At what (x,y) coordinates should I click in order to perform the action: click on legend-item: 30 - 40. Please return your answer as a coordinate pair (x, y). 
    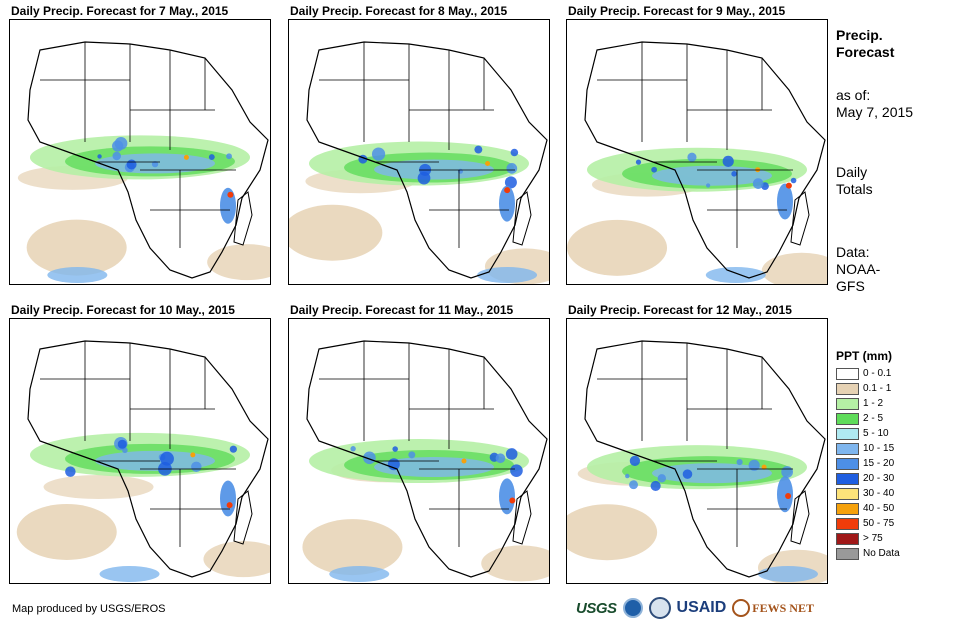
    Looking at the image, I should click on (868, 493).